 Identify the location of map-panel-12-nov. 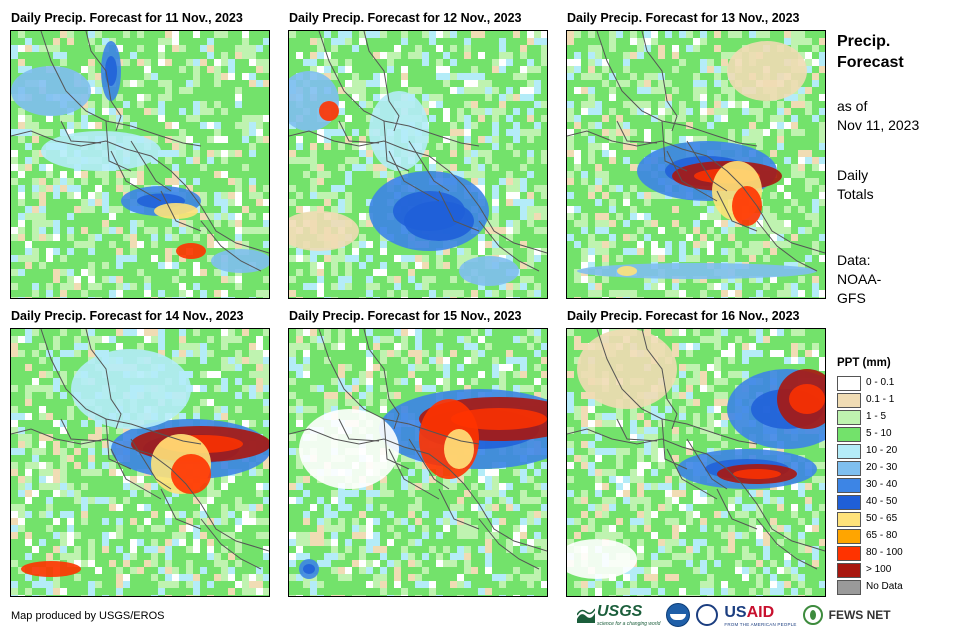
(418, 164).